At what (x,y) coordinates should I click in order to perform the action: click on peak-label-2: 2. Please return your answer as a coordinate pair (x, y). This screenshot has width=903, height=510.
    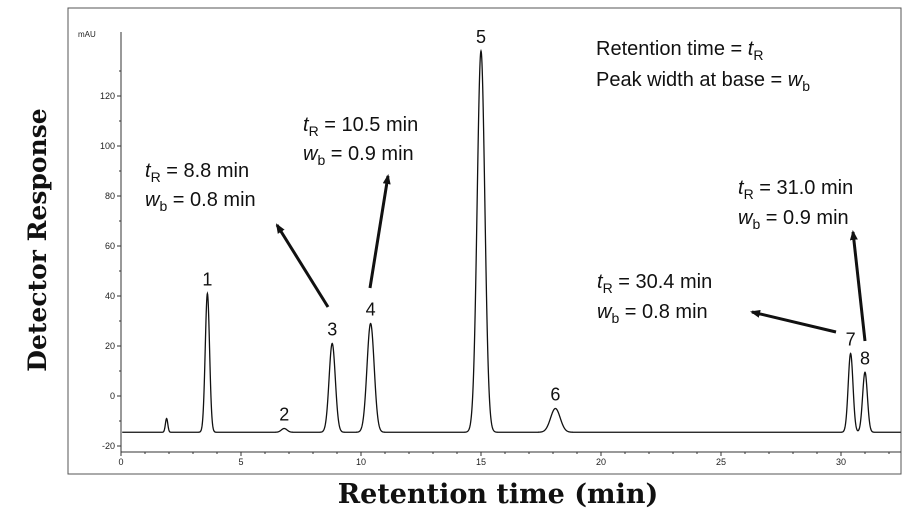
    Looking at the image, I should click on (284, 415).